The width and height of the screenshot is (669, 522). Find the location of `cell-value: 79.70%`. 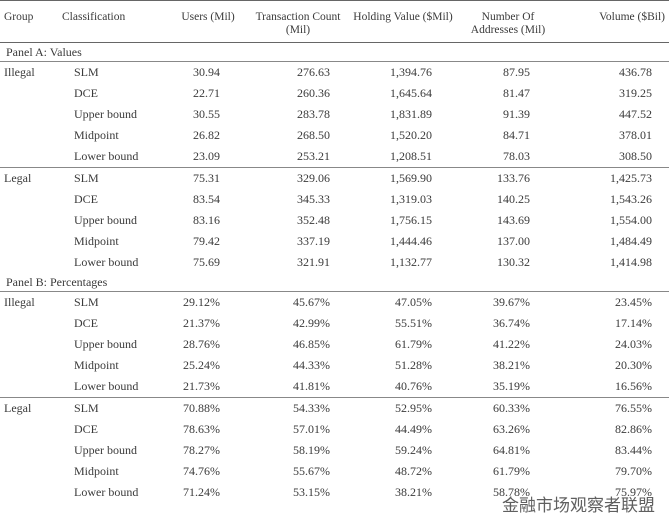

cell-value: 79.70% is located at coordinates (633, 471).